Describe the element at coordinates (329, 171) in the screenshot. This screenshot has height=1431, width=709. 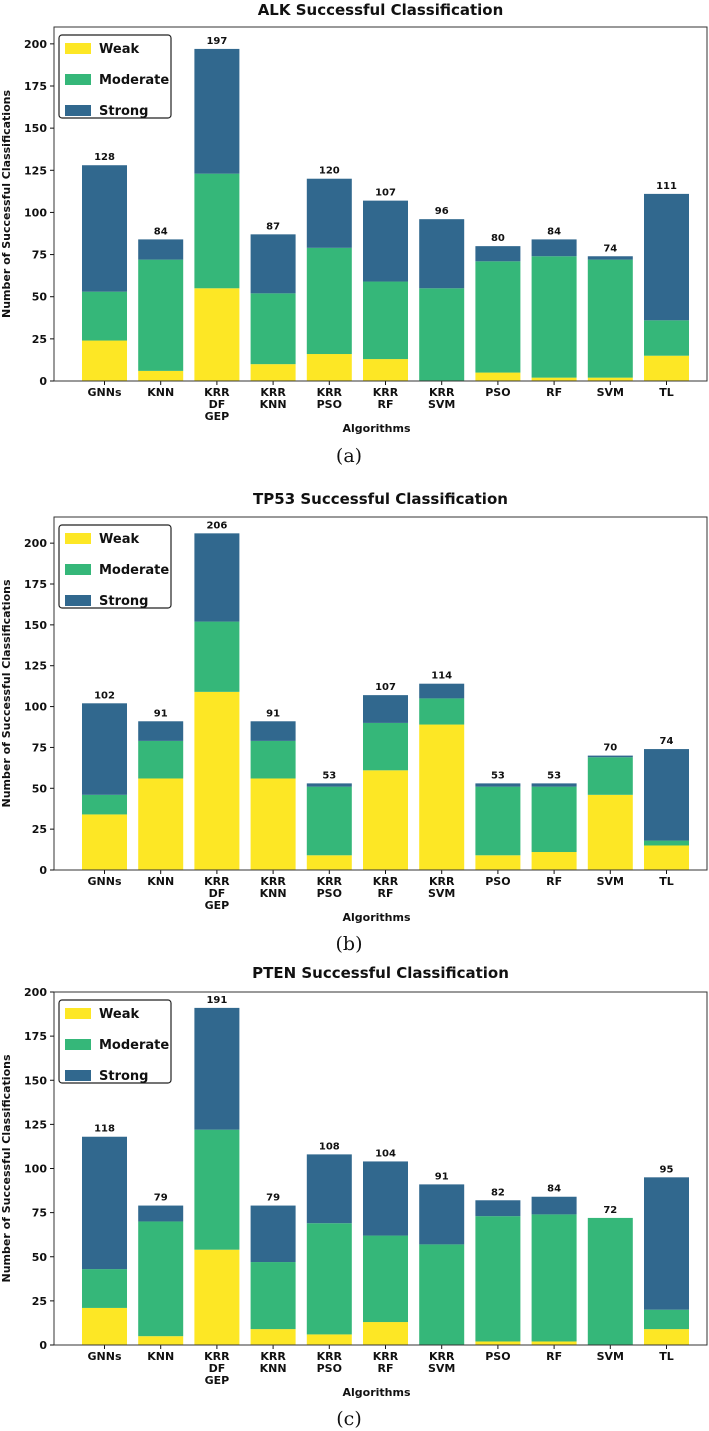
I see `total-label: 120` at that location.